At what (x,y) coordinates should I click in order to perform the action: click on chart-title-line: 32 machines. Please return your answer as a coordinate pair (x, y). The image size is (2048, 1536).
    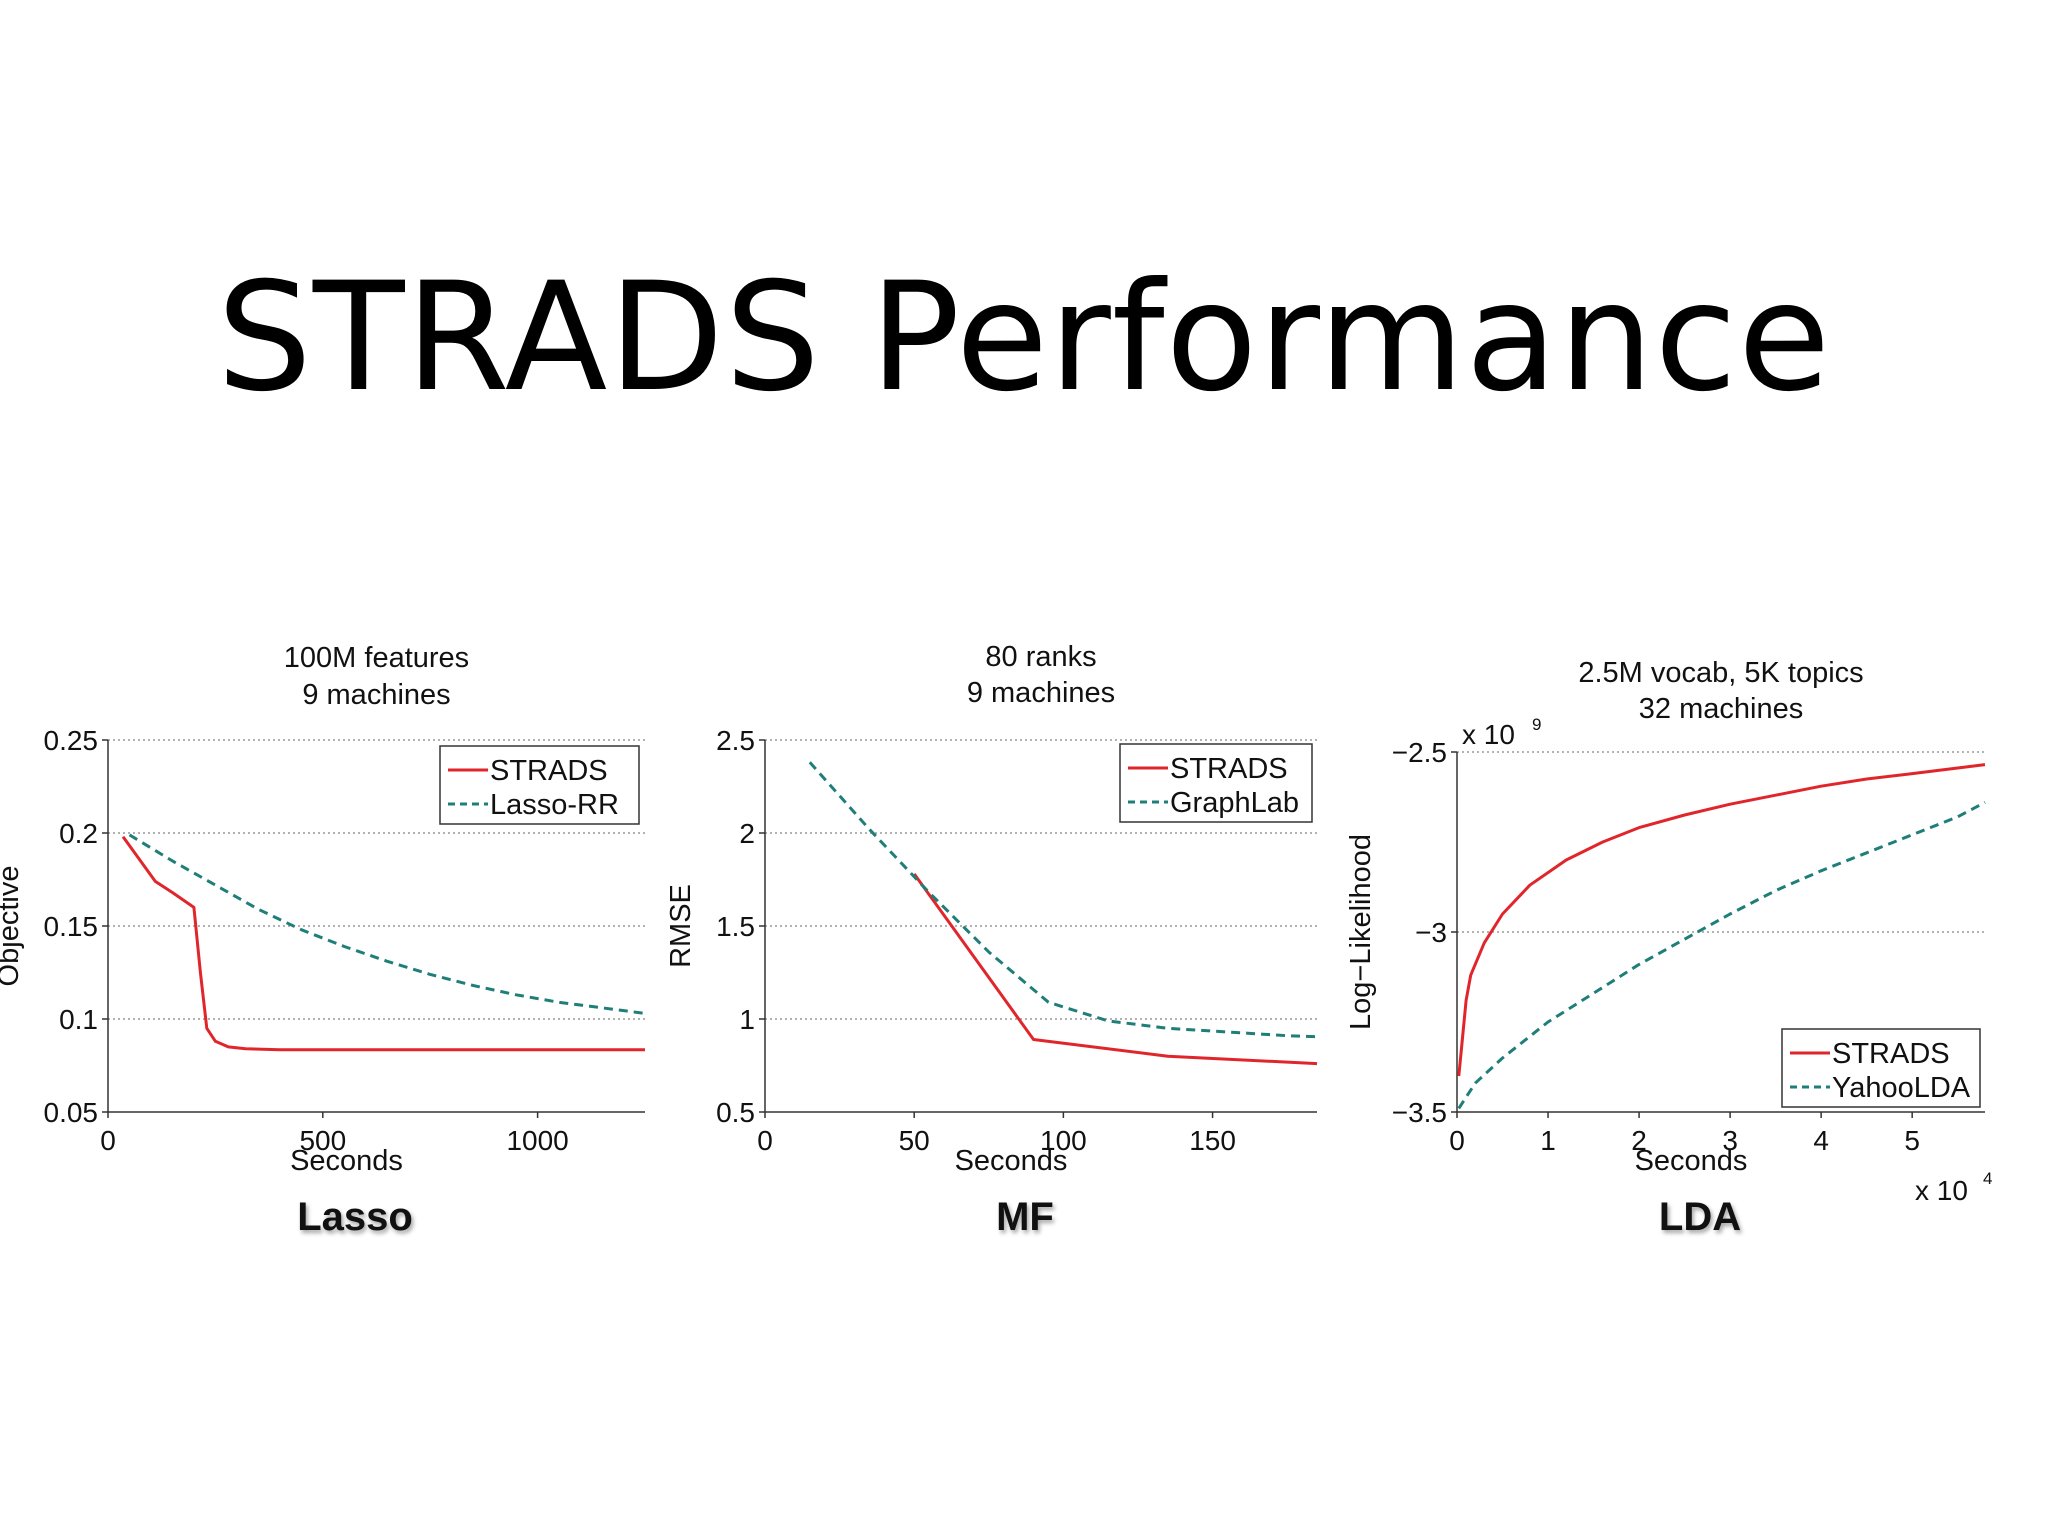
    Looking at the image, I should click on (1721, 709).